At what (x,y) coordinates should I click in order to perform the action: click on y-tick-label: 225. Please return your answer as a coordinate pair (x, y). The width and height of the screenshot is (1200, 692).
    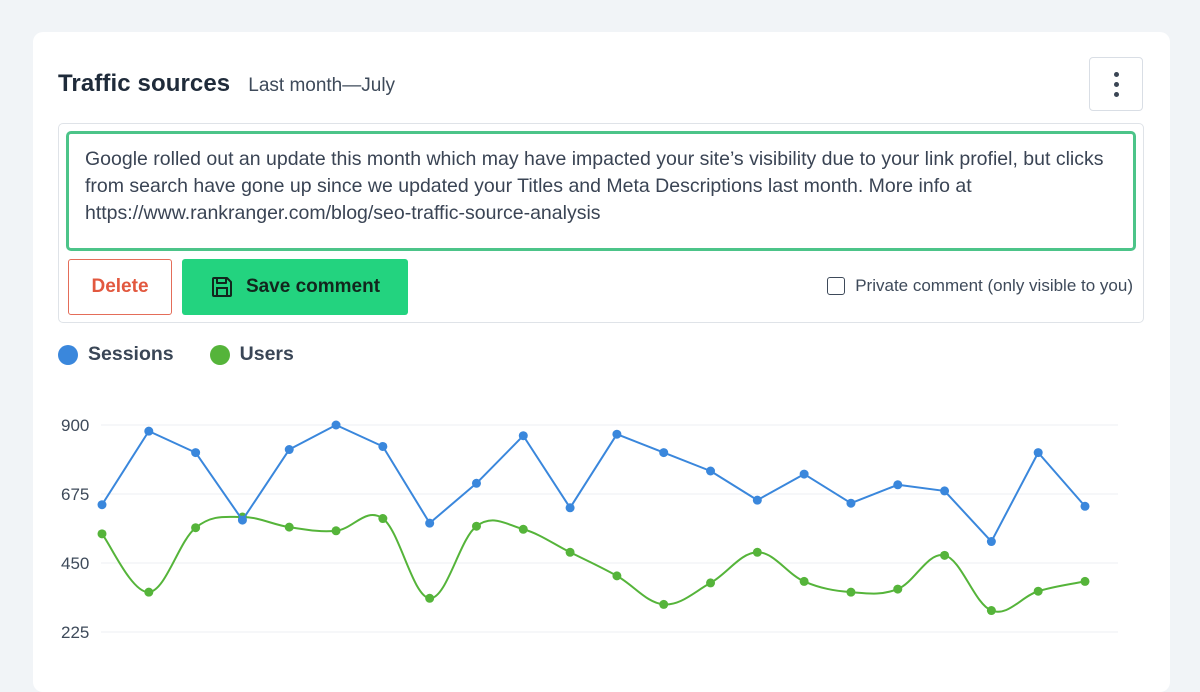
    Looking at the image, I should click on (75, 632).